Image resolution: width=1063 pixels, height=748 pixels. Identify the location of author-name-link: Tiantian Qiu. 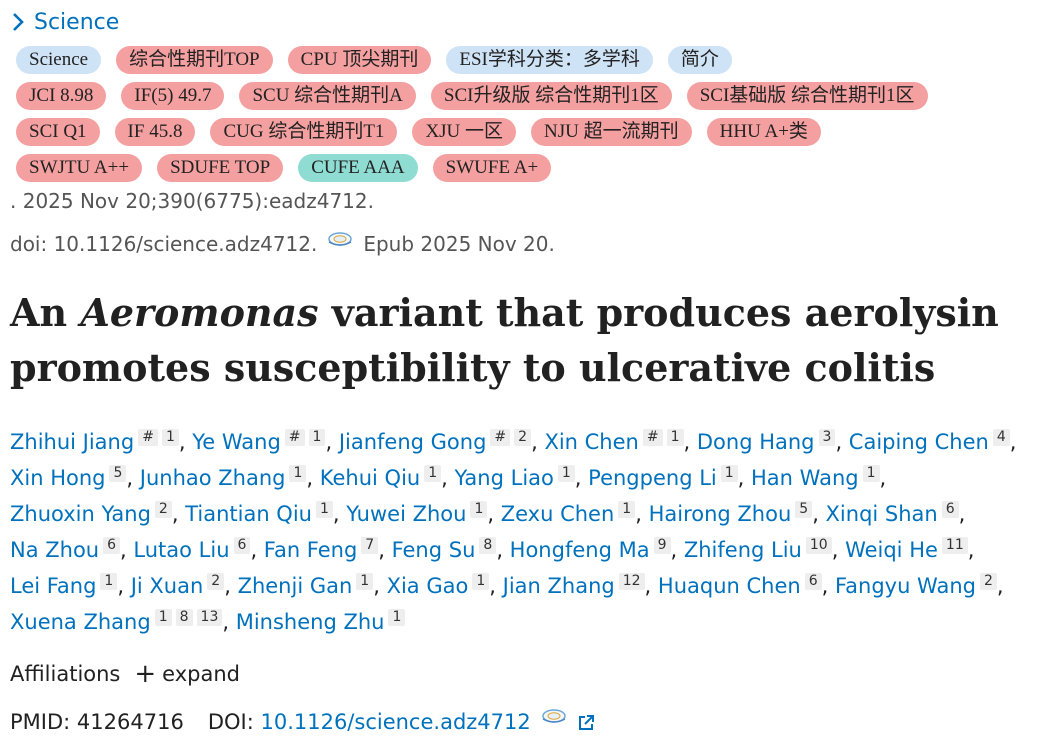
(248, 514).